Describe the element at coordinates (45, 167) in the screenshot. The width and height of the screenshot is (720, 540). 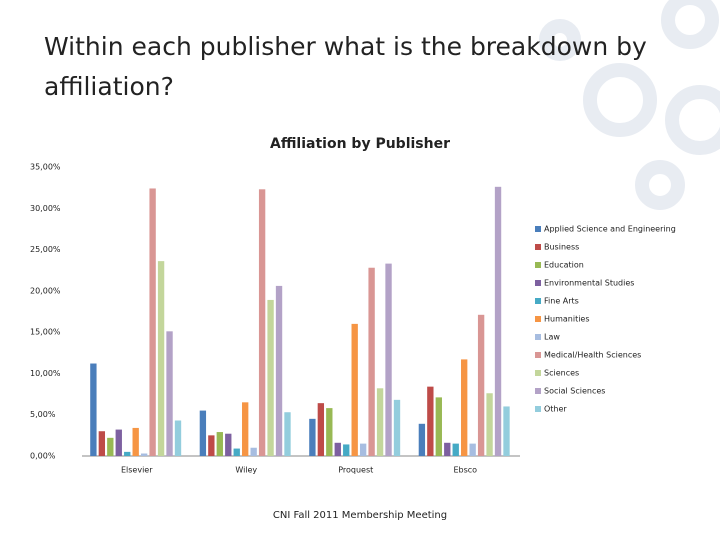
I see `y-tick-label: 35,00%` at that location.